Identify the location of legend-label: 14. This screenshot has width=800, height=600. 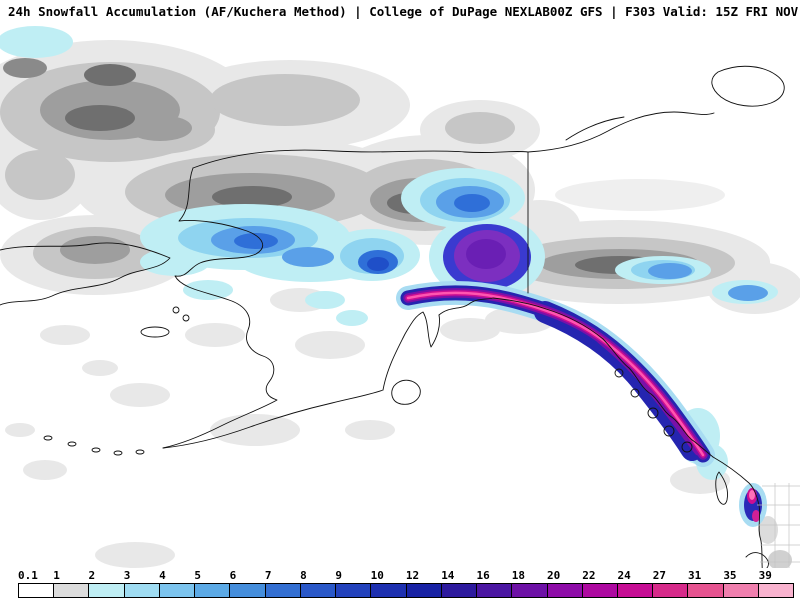
(448, 575).